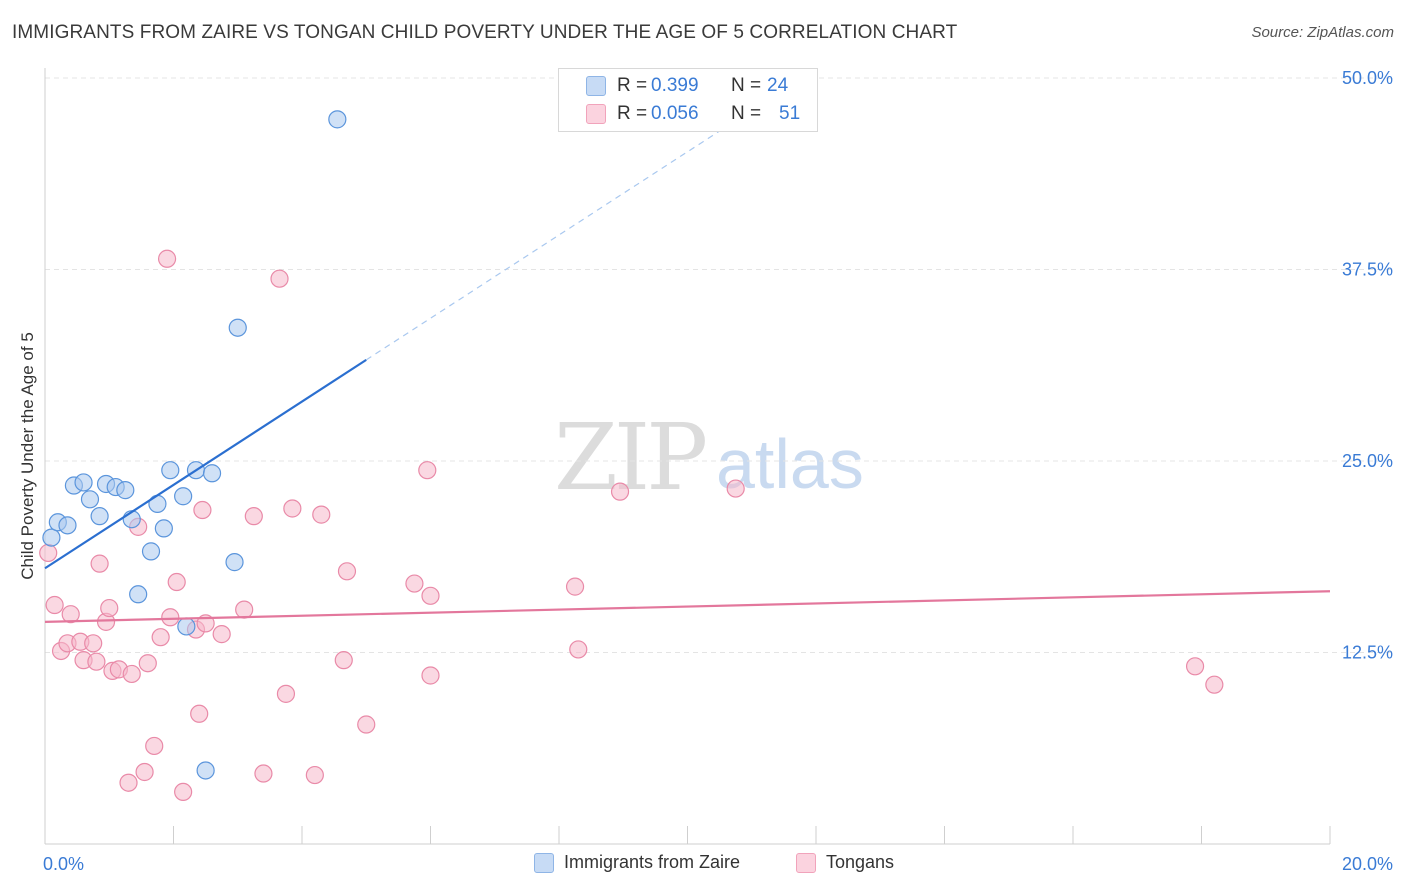 This screenshot has height=892, width=1406. I want to click on x-tick-label: 0.0%, so click(63, 864).